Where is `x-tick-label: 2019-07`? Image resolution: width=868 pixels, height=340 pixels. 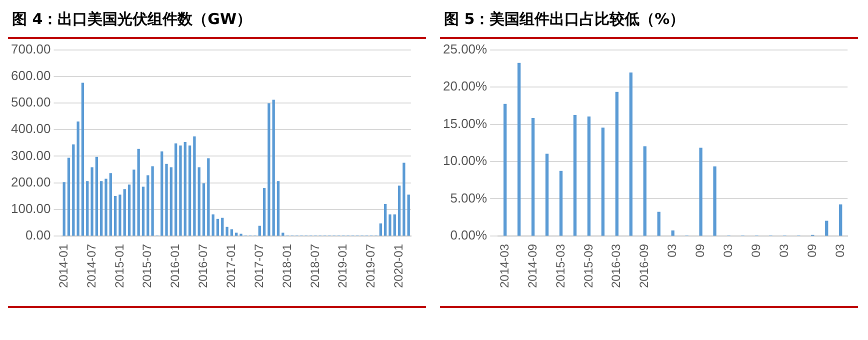 x-tick-label: 2019-07 is located at coordinates (371, 266).